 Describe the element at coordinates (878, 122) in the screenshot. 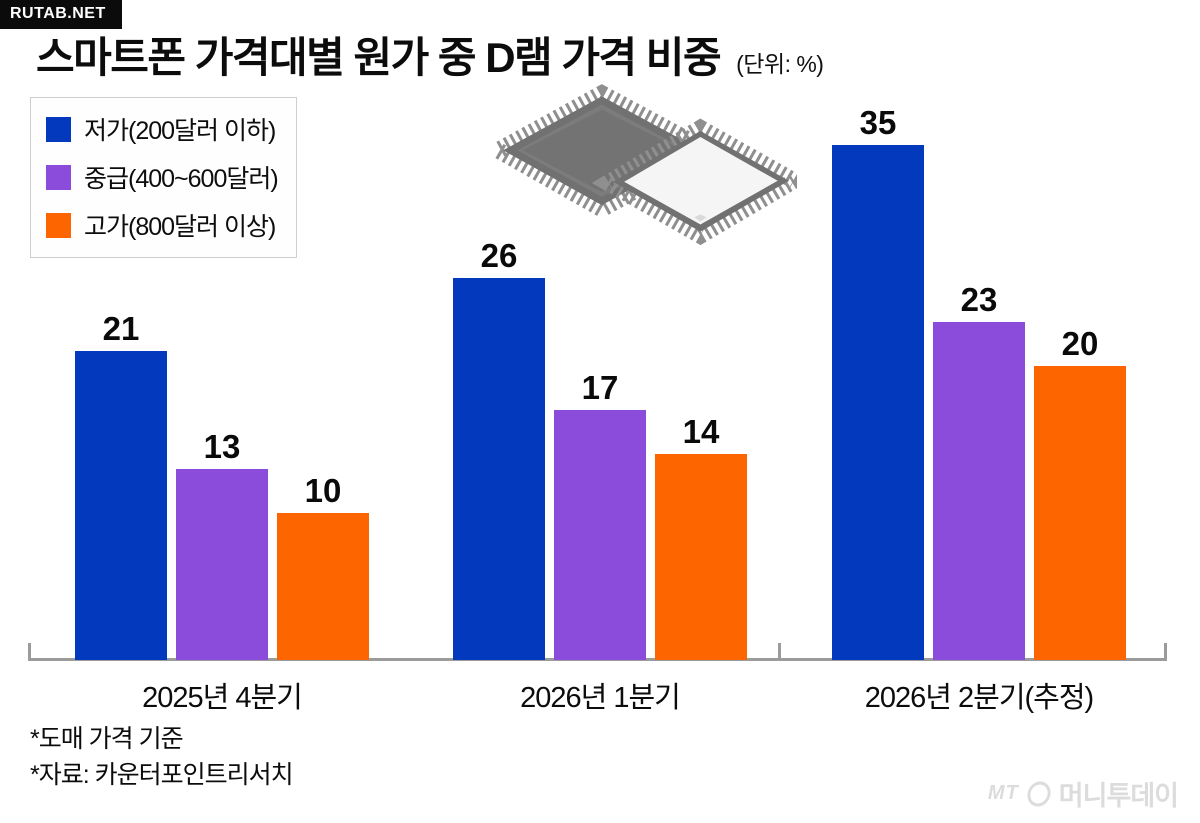

I see `bar-value-label: 35` at that location.